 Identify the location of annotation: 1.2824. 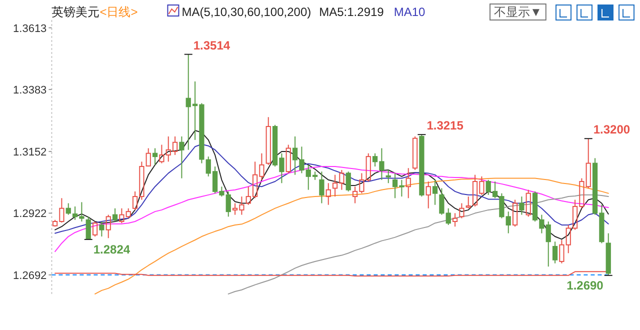
(111, 249).